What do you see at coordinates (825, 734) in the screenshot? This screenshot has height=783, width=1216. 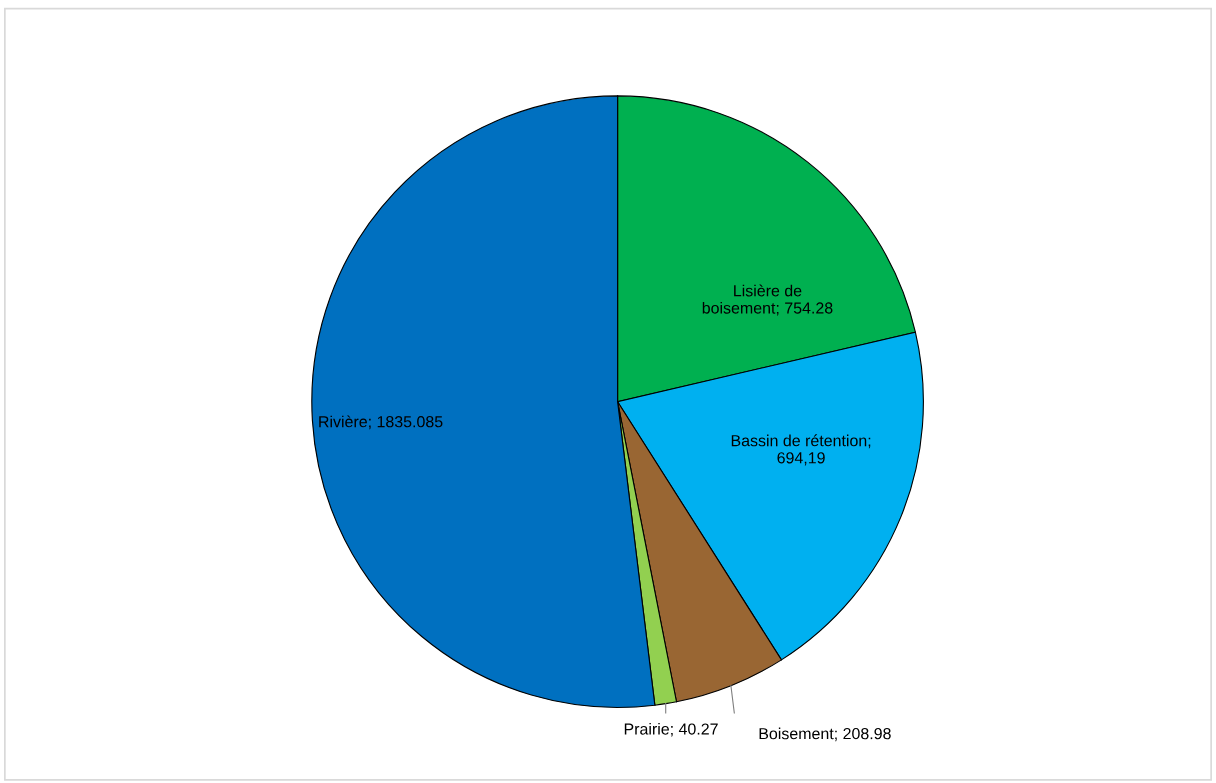 I see `slice-label: Boisement; 208.98` at bounding box center [825, 734].